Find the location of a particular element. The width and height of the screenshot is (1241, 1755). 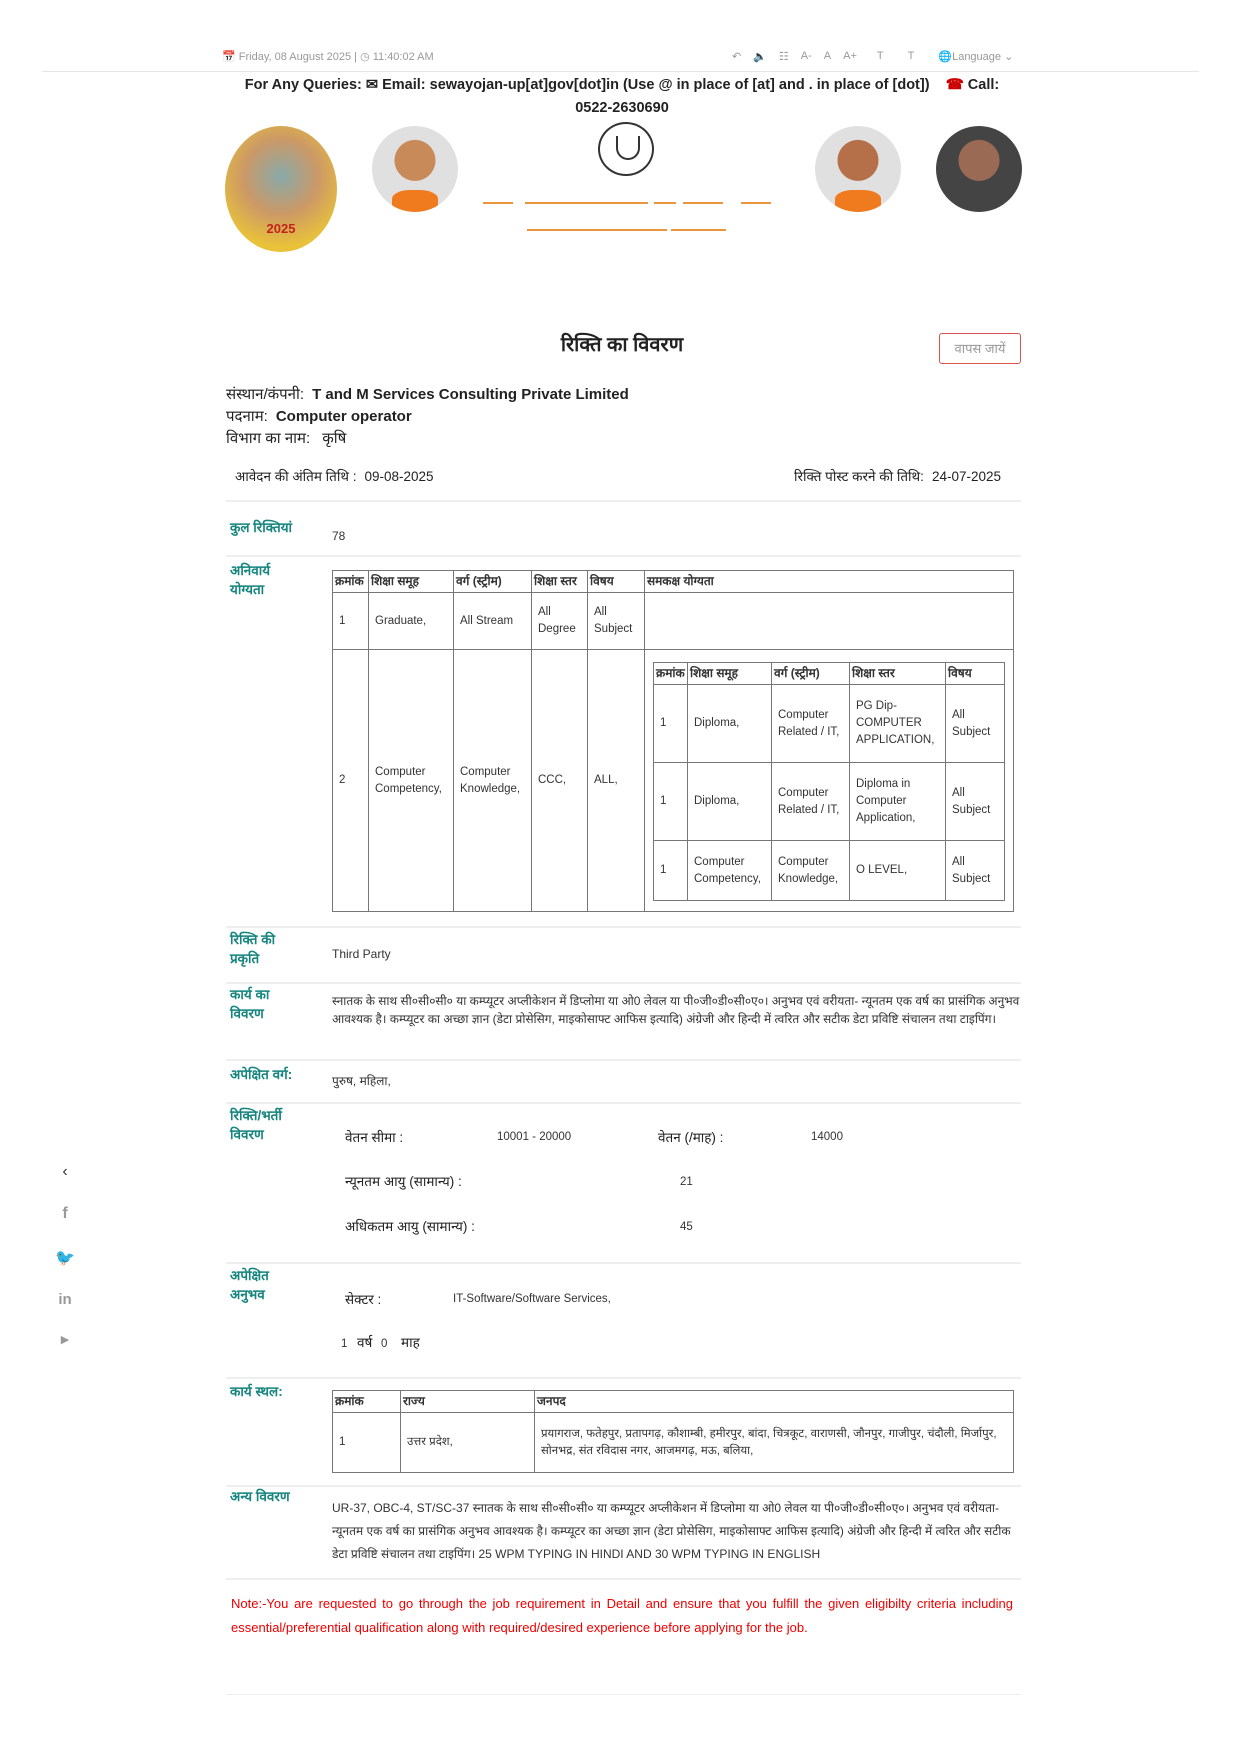

monthly-pay: 14000 is located at coordinates (827, 1137).